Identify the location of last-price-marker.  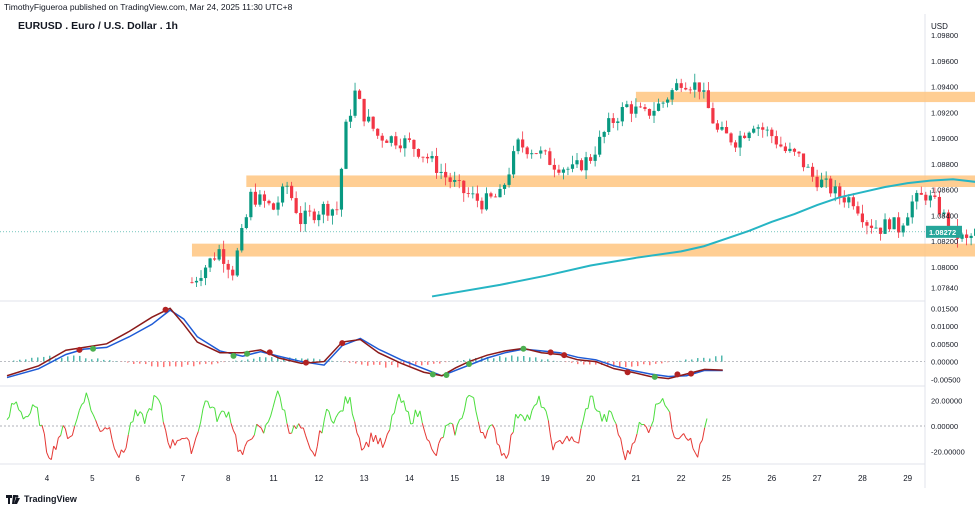
(944, 231).